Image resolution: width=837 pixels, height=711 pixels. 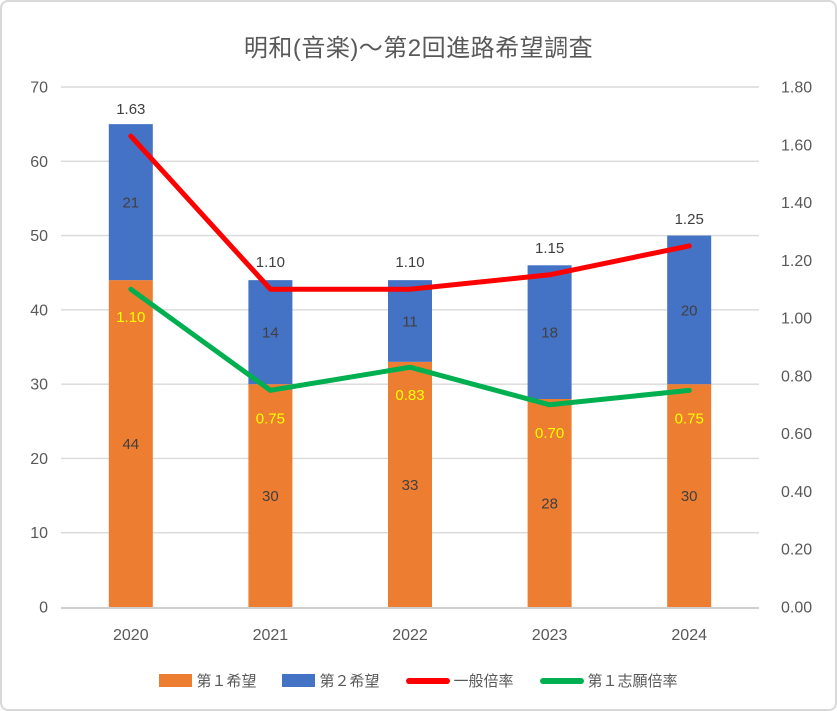 I want to click on line-value-label: 0.70, so click(x=549, y=433).